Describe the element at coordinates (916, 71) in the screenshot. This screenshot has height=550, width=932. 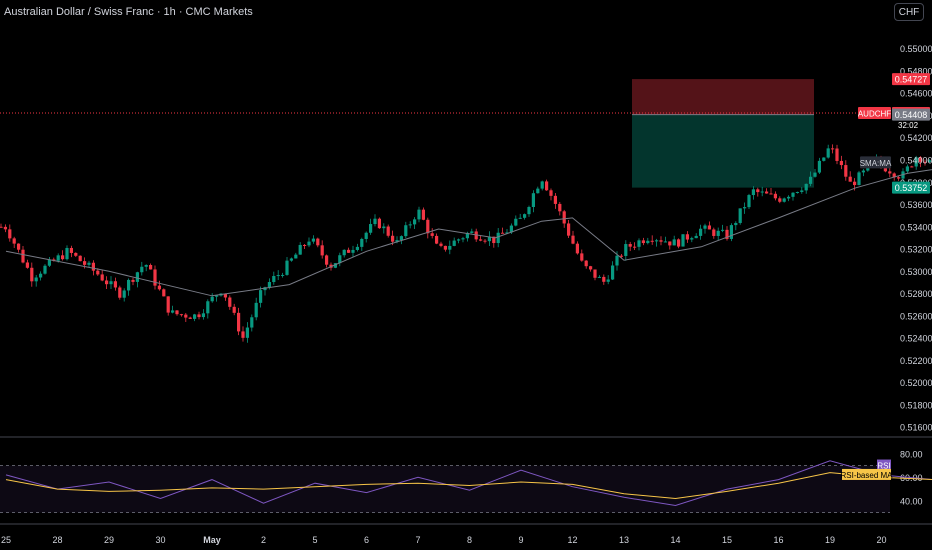
I see `price-tick-label: 0.54800` at that location.